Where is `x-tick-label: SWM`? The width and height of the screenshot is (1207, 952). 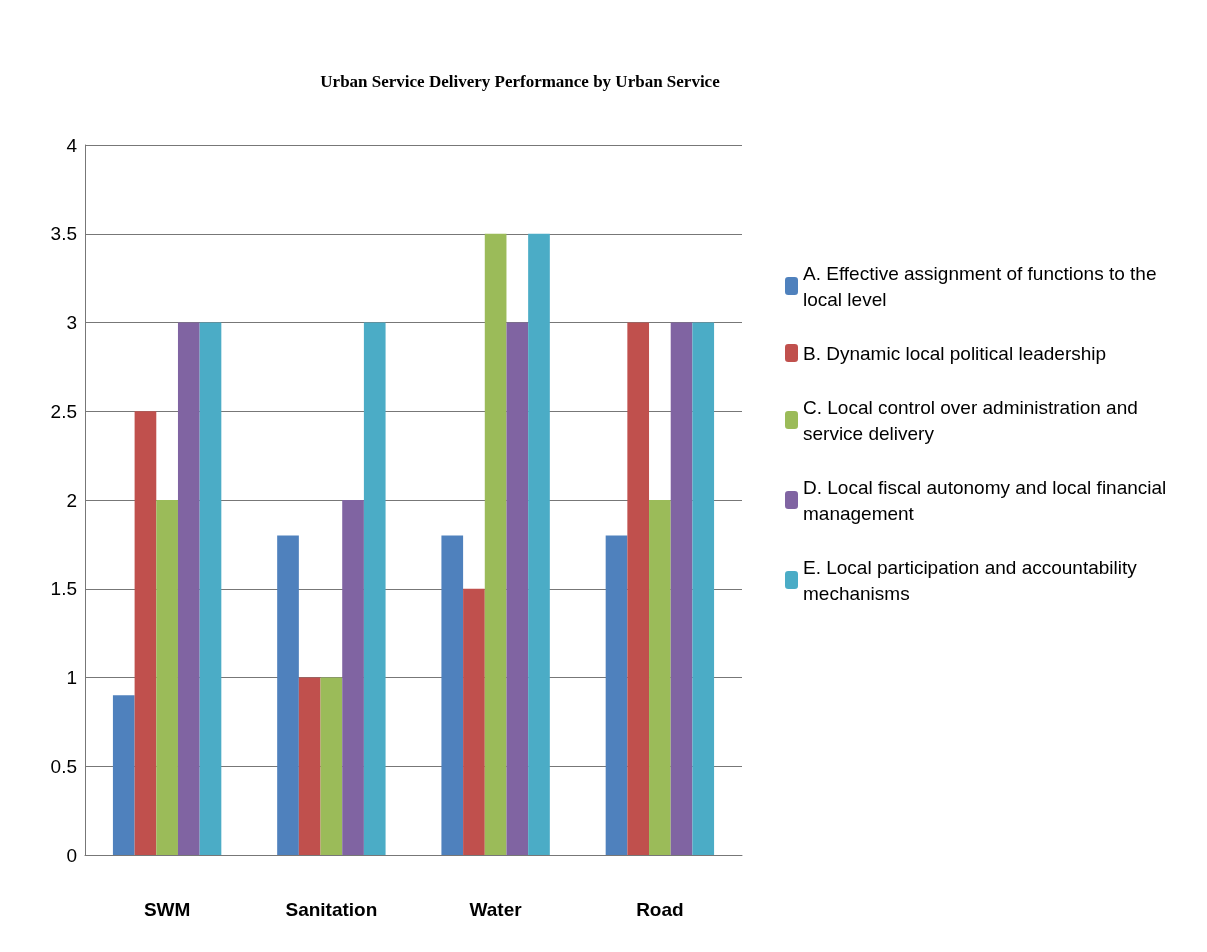 x-tick-label: SWM is located at coordinates (167, 909).